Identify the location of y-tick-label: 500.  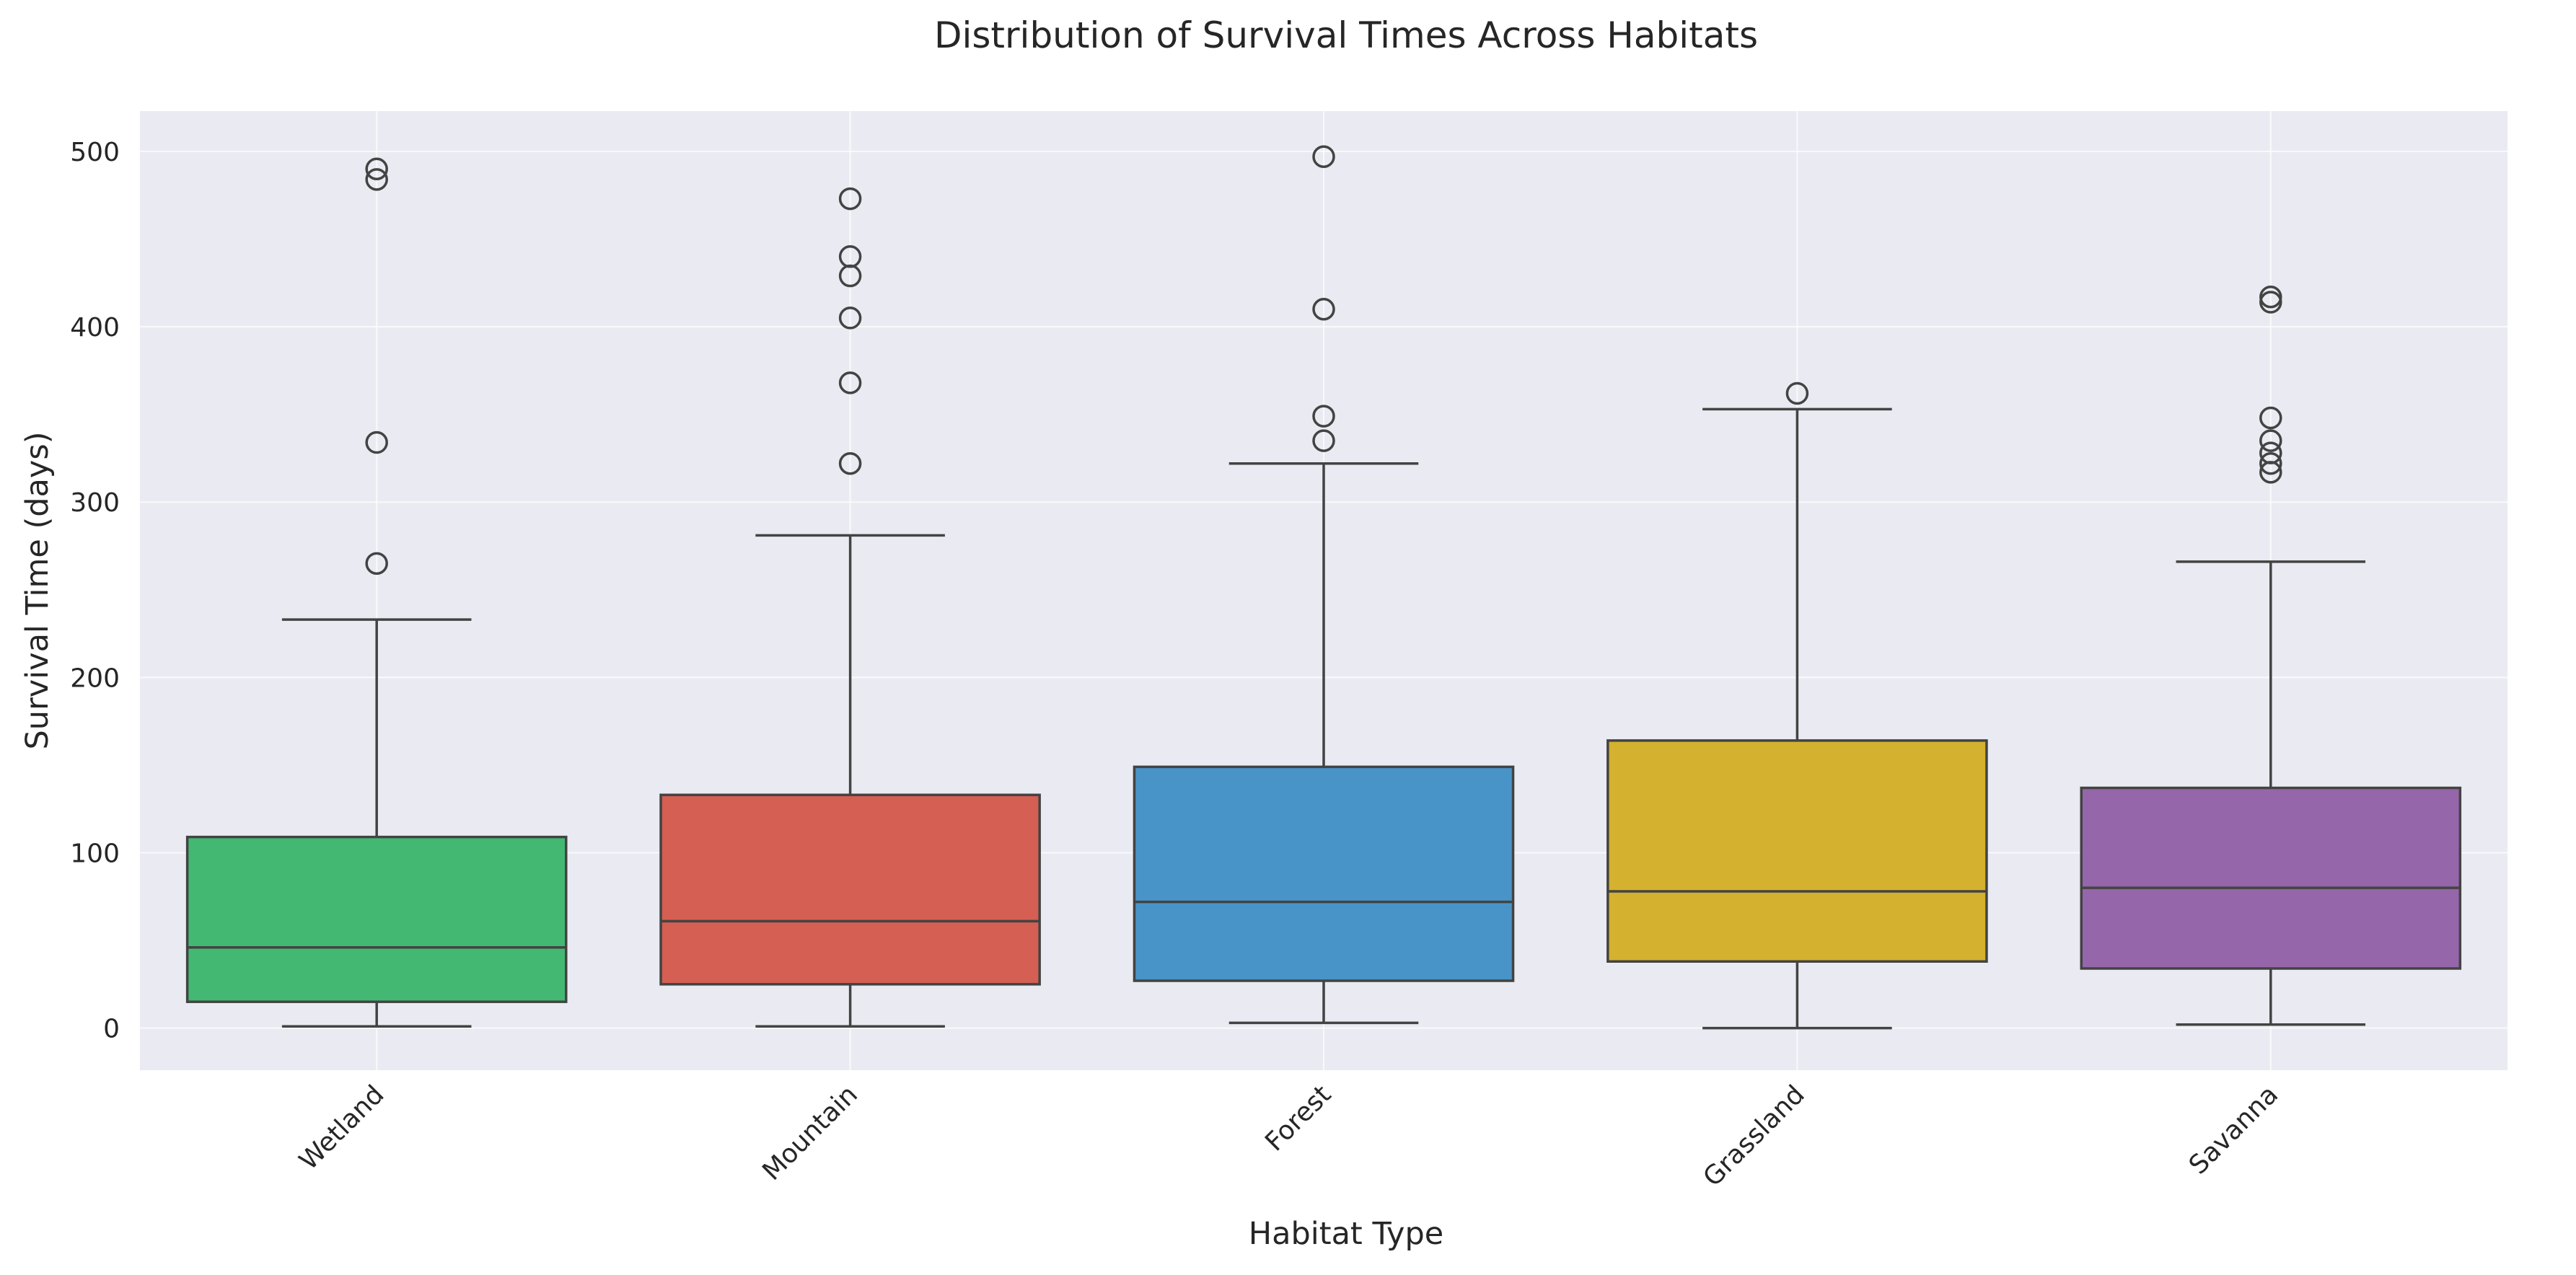
(95, 152).